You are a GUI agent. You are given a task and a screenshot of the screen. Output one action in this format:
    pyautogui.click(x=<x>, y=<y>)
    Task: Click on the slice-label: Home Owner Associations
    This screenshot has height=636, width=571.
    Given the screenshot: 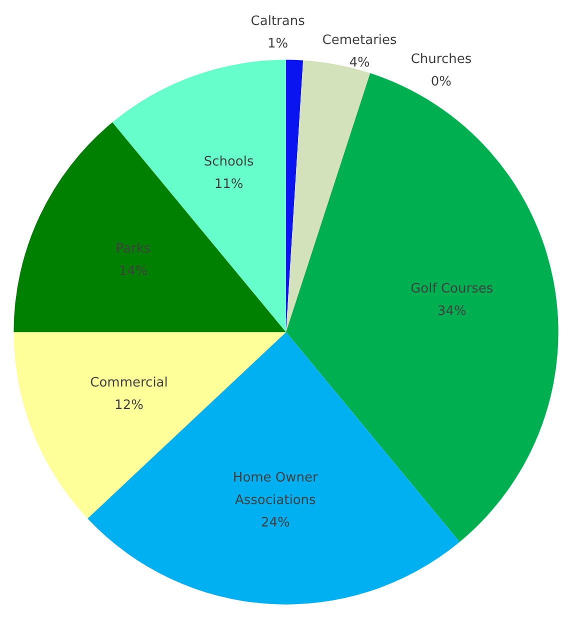 What is the action you would take?
    pyautogui.click(x=275, y=489)
    